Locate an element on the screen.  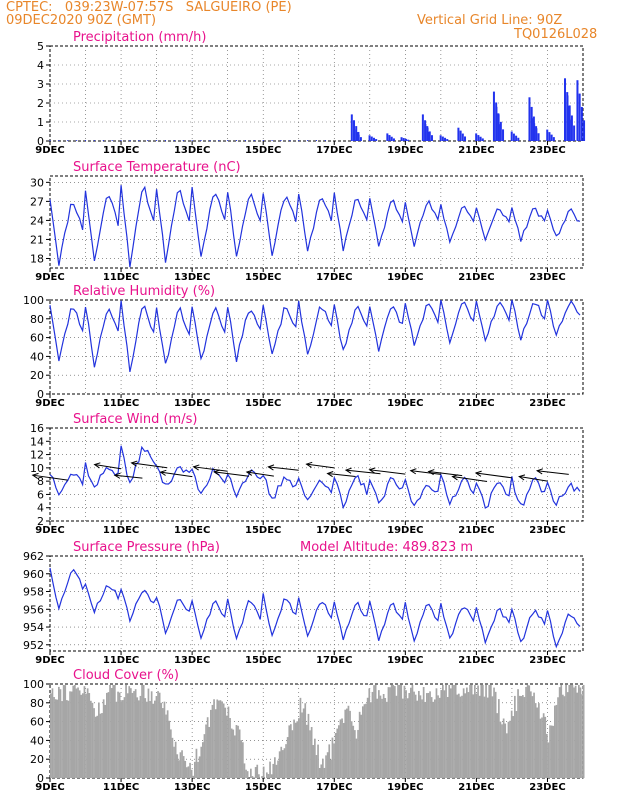
y-tick-label: 956 is located at coordinates (33, 609).